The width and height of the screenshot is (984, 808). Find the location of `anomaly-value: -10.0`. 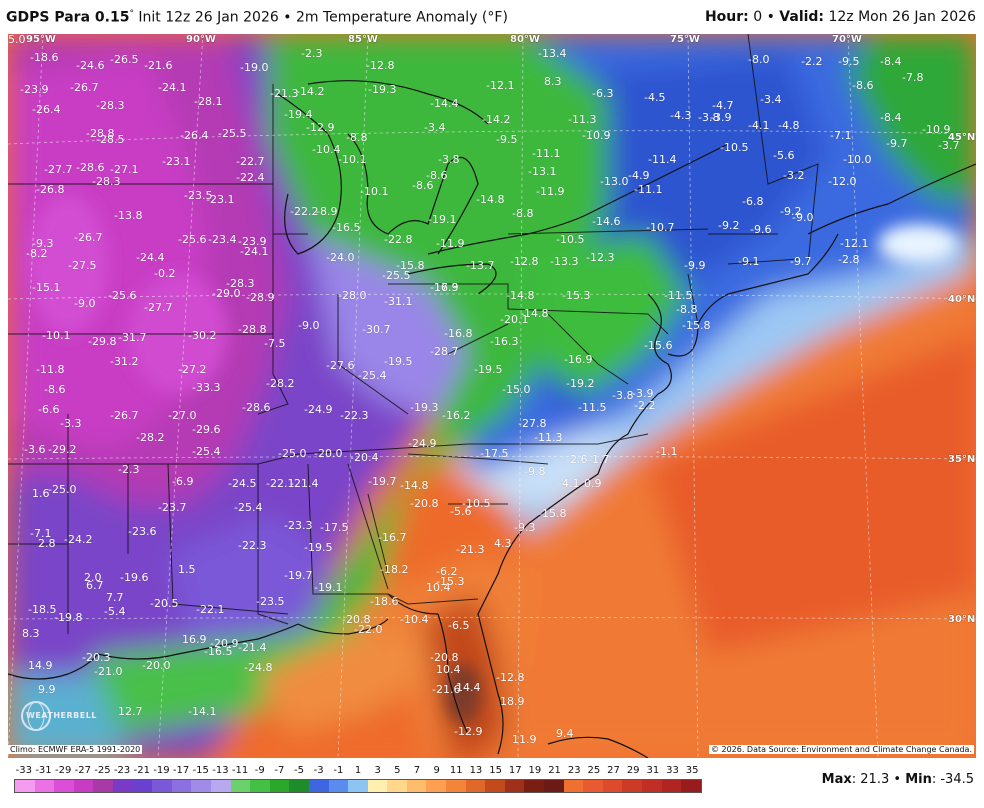

anomaly-value: -10.0 is located at coordinates (857, 159).